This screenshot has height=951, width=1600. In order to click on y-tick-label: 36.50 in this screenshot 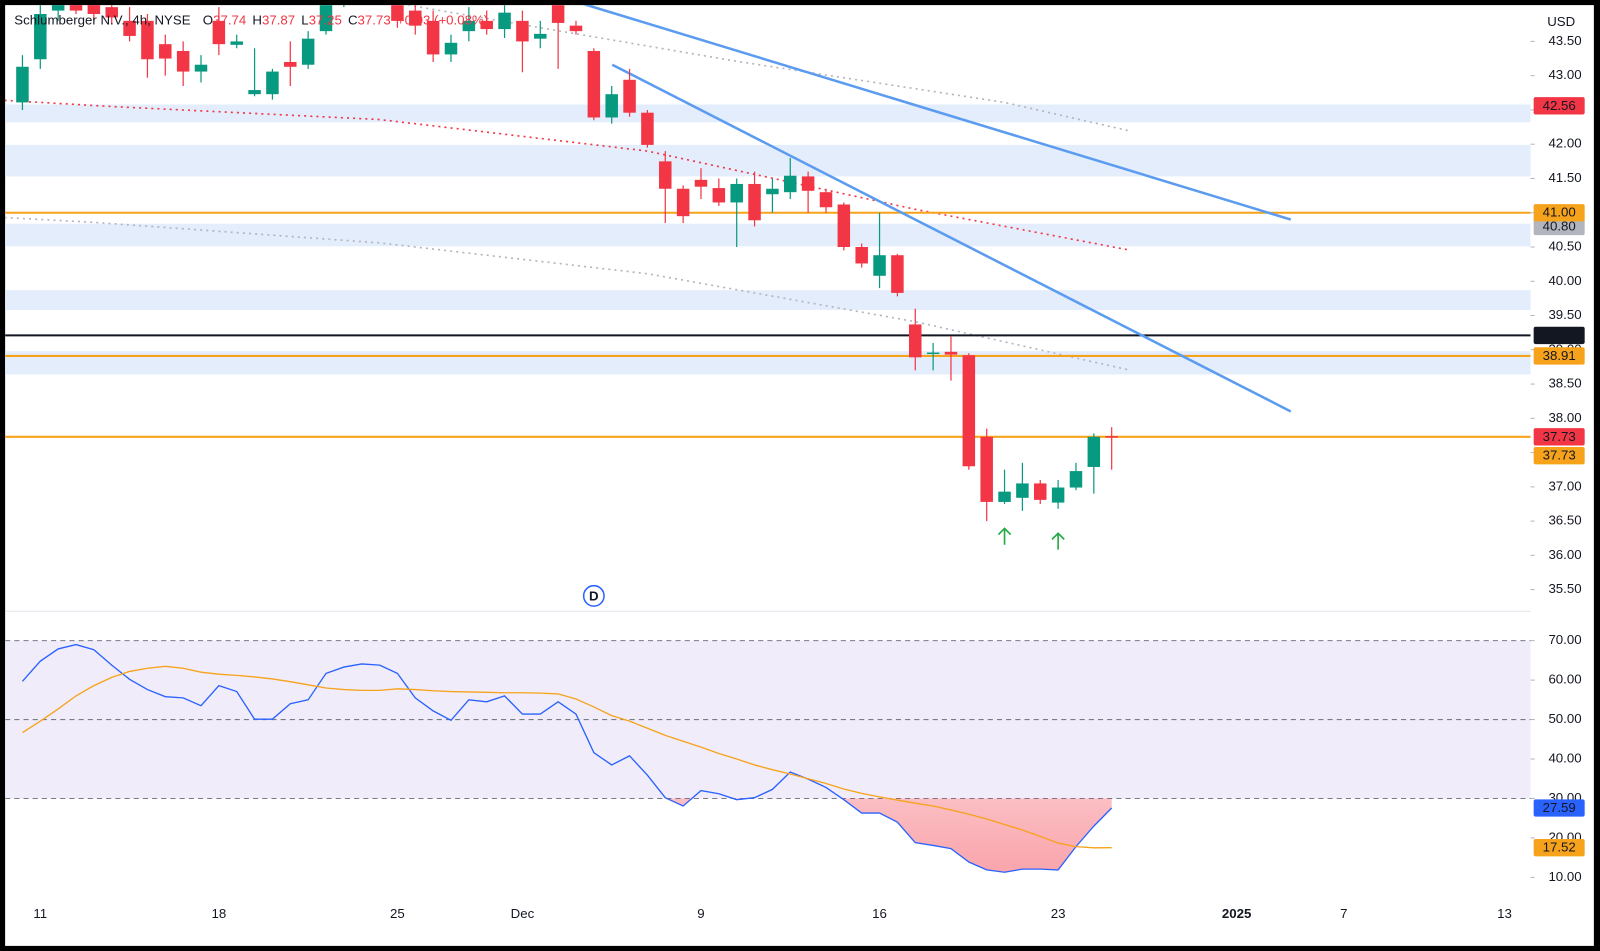, I will do `click(1564, 520)`.